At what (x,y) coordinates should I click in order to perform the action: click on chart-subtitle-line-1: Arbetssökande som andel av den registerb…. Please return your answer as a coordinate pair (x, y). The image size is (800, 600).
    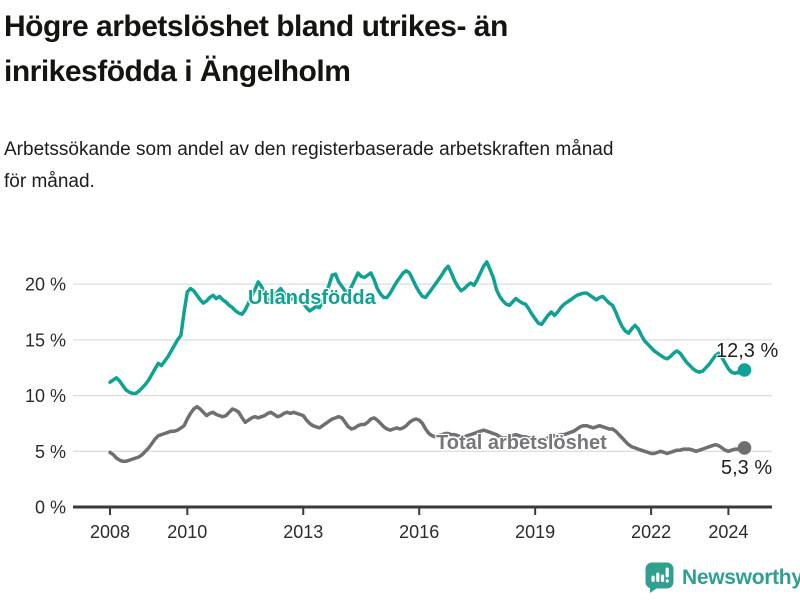
    Looking at the image, I should click on (309, 149).